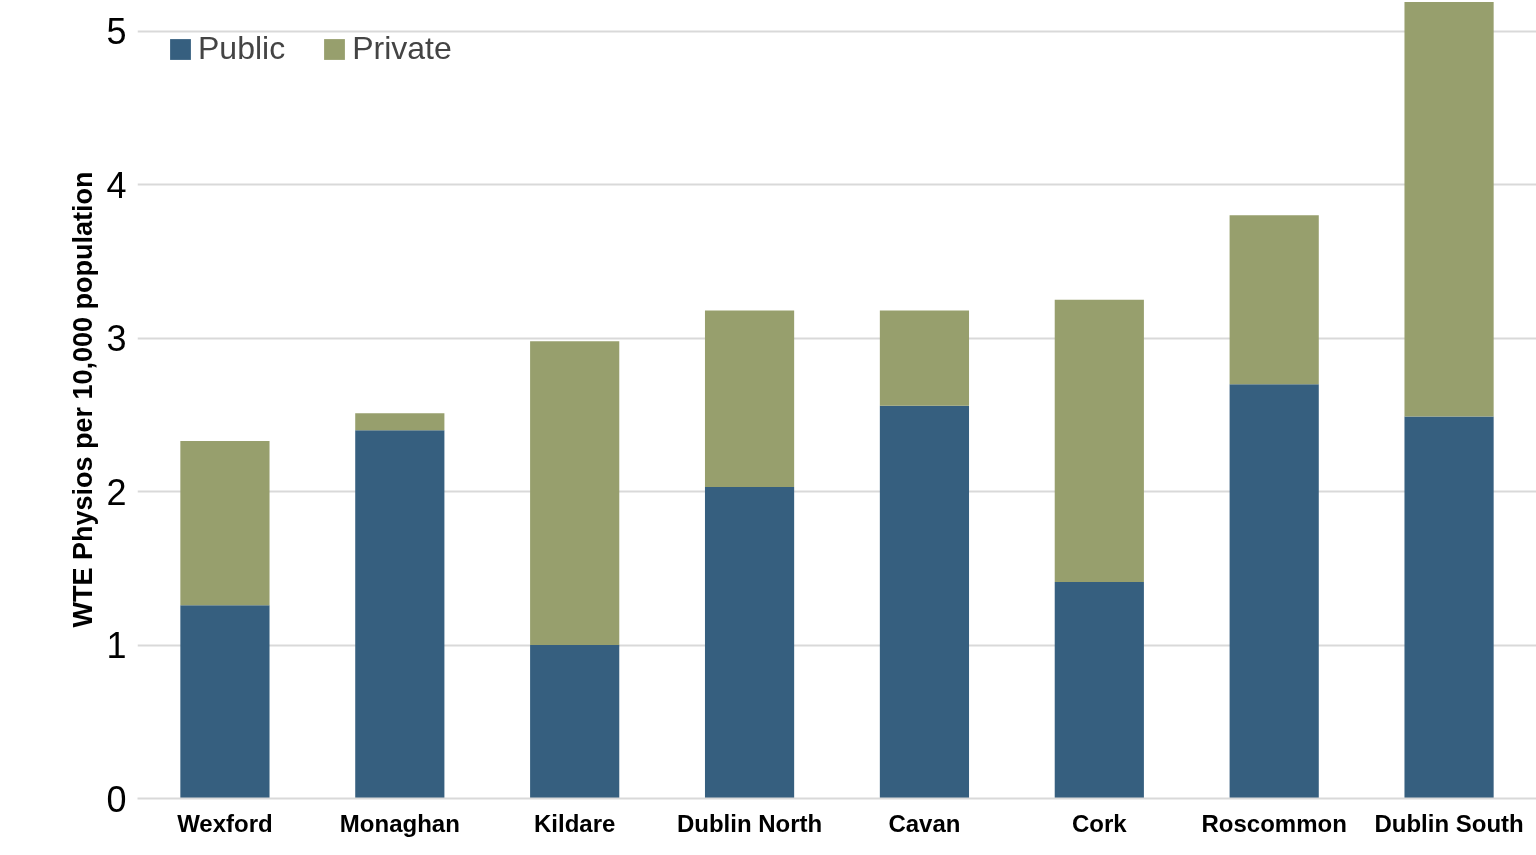  What do you see at coordinates (116, 32) in the screenshot?
I see `y-tick-label: 5` at bounding box center [116, 32].